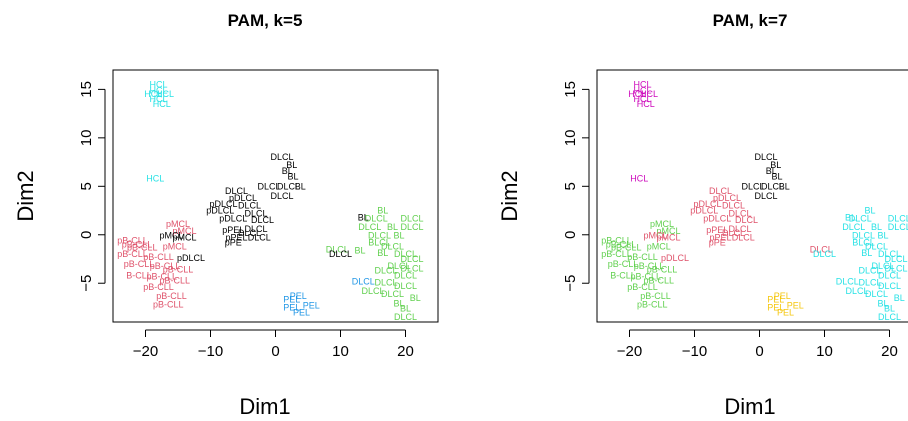 This screenshot has width=908, height=421. Describe the element at coordinates (750, 20) in the screenshot. I see `chart-title: PAM, k=7` at that location.